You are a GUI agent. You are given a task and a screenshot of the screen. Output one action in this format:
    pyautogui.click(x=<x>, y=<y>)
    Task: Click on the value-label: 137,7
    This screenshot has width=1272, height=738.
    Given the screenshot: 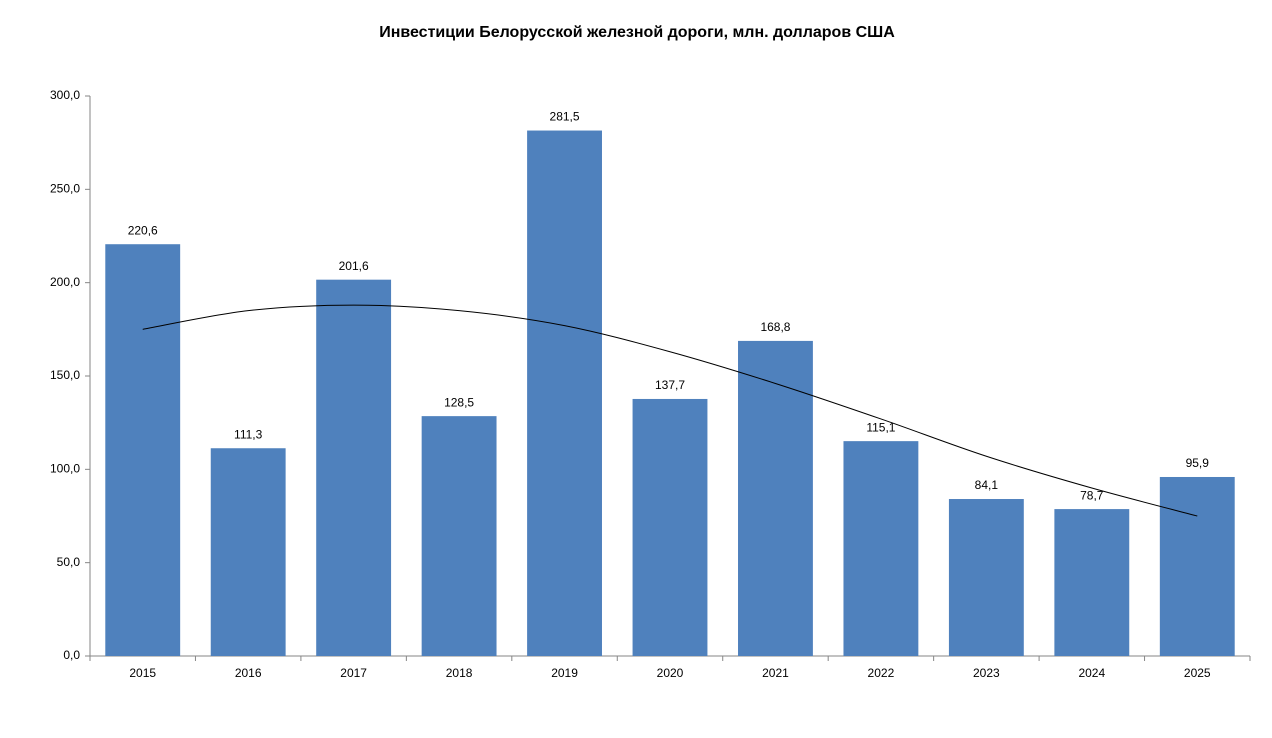 What is the action you would take?
    pyautogui.click(x=670, y=385)
    